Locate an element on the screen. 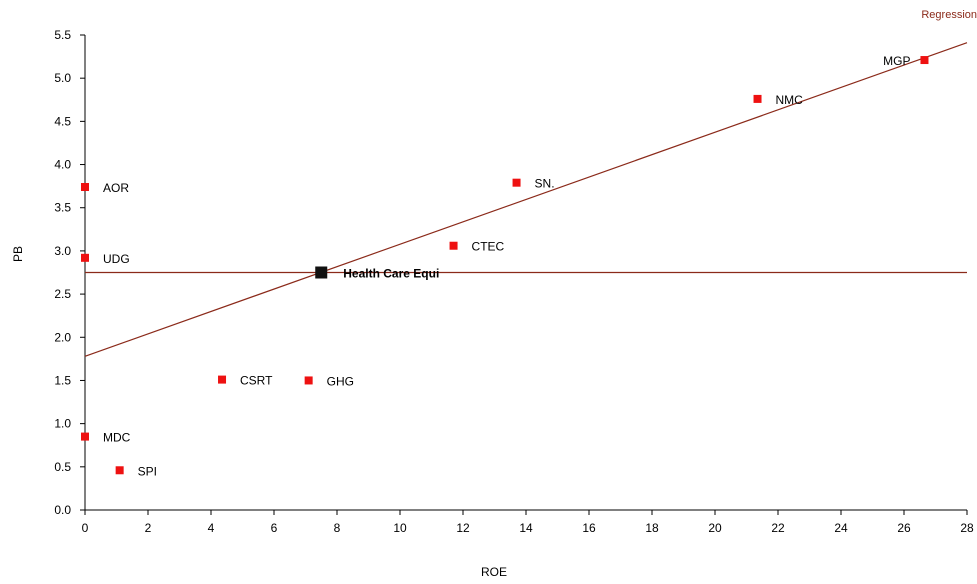 The width and height of the screenshot is (977, 584). y-tick-label: 4.0 is located at coordinates (62, 165).